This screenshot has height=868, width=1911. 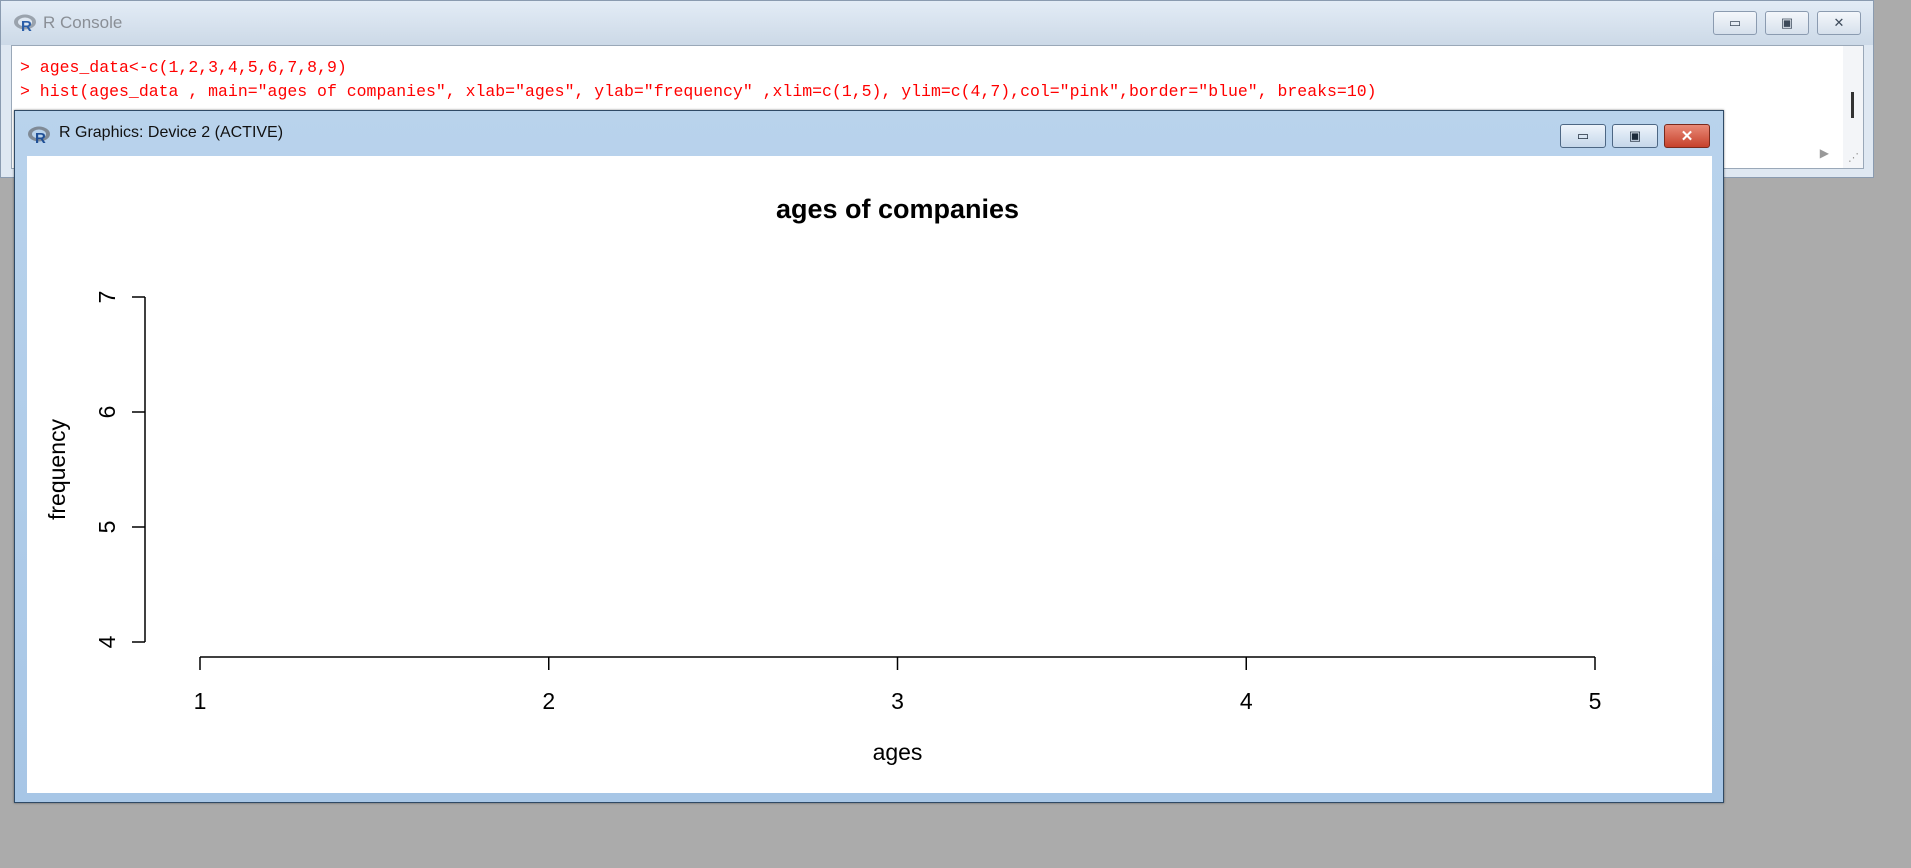 I want to click on console-scrollbar, so click(x=1853, y=107).